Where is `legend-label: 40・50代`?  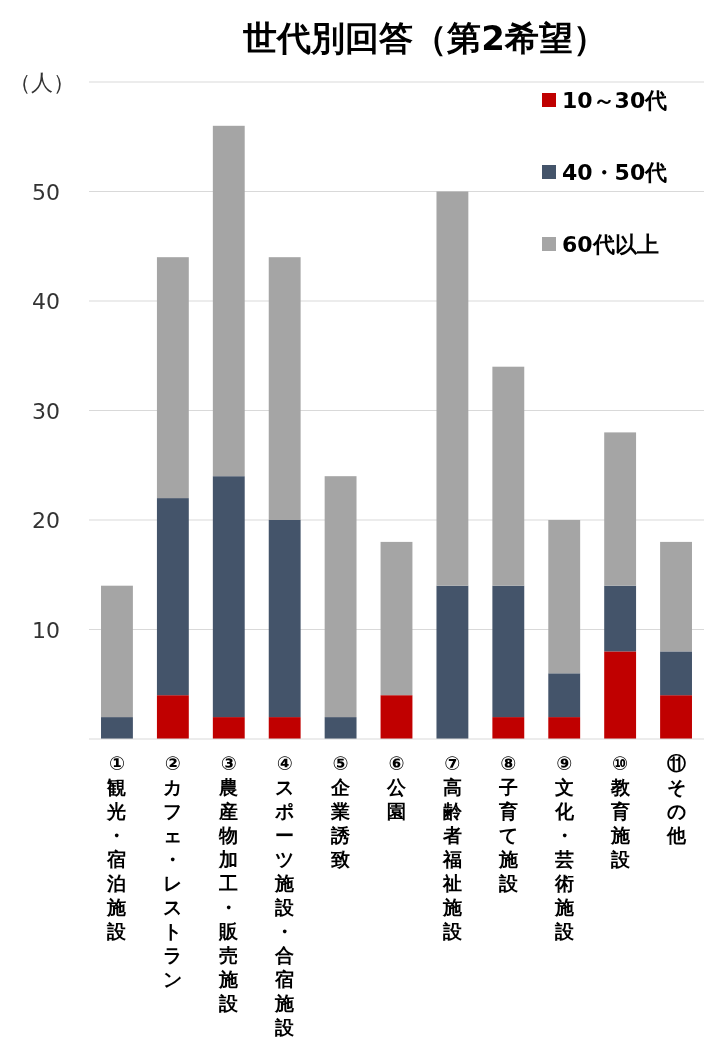
legend-label: 40・50代 is located at coordinates (615, 172).